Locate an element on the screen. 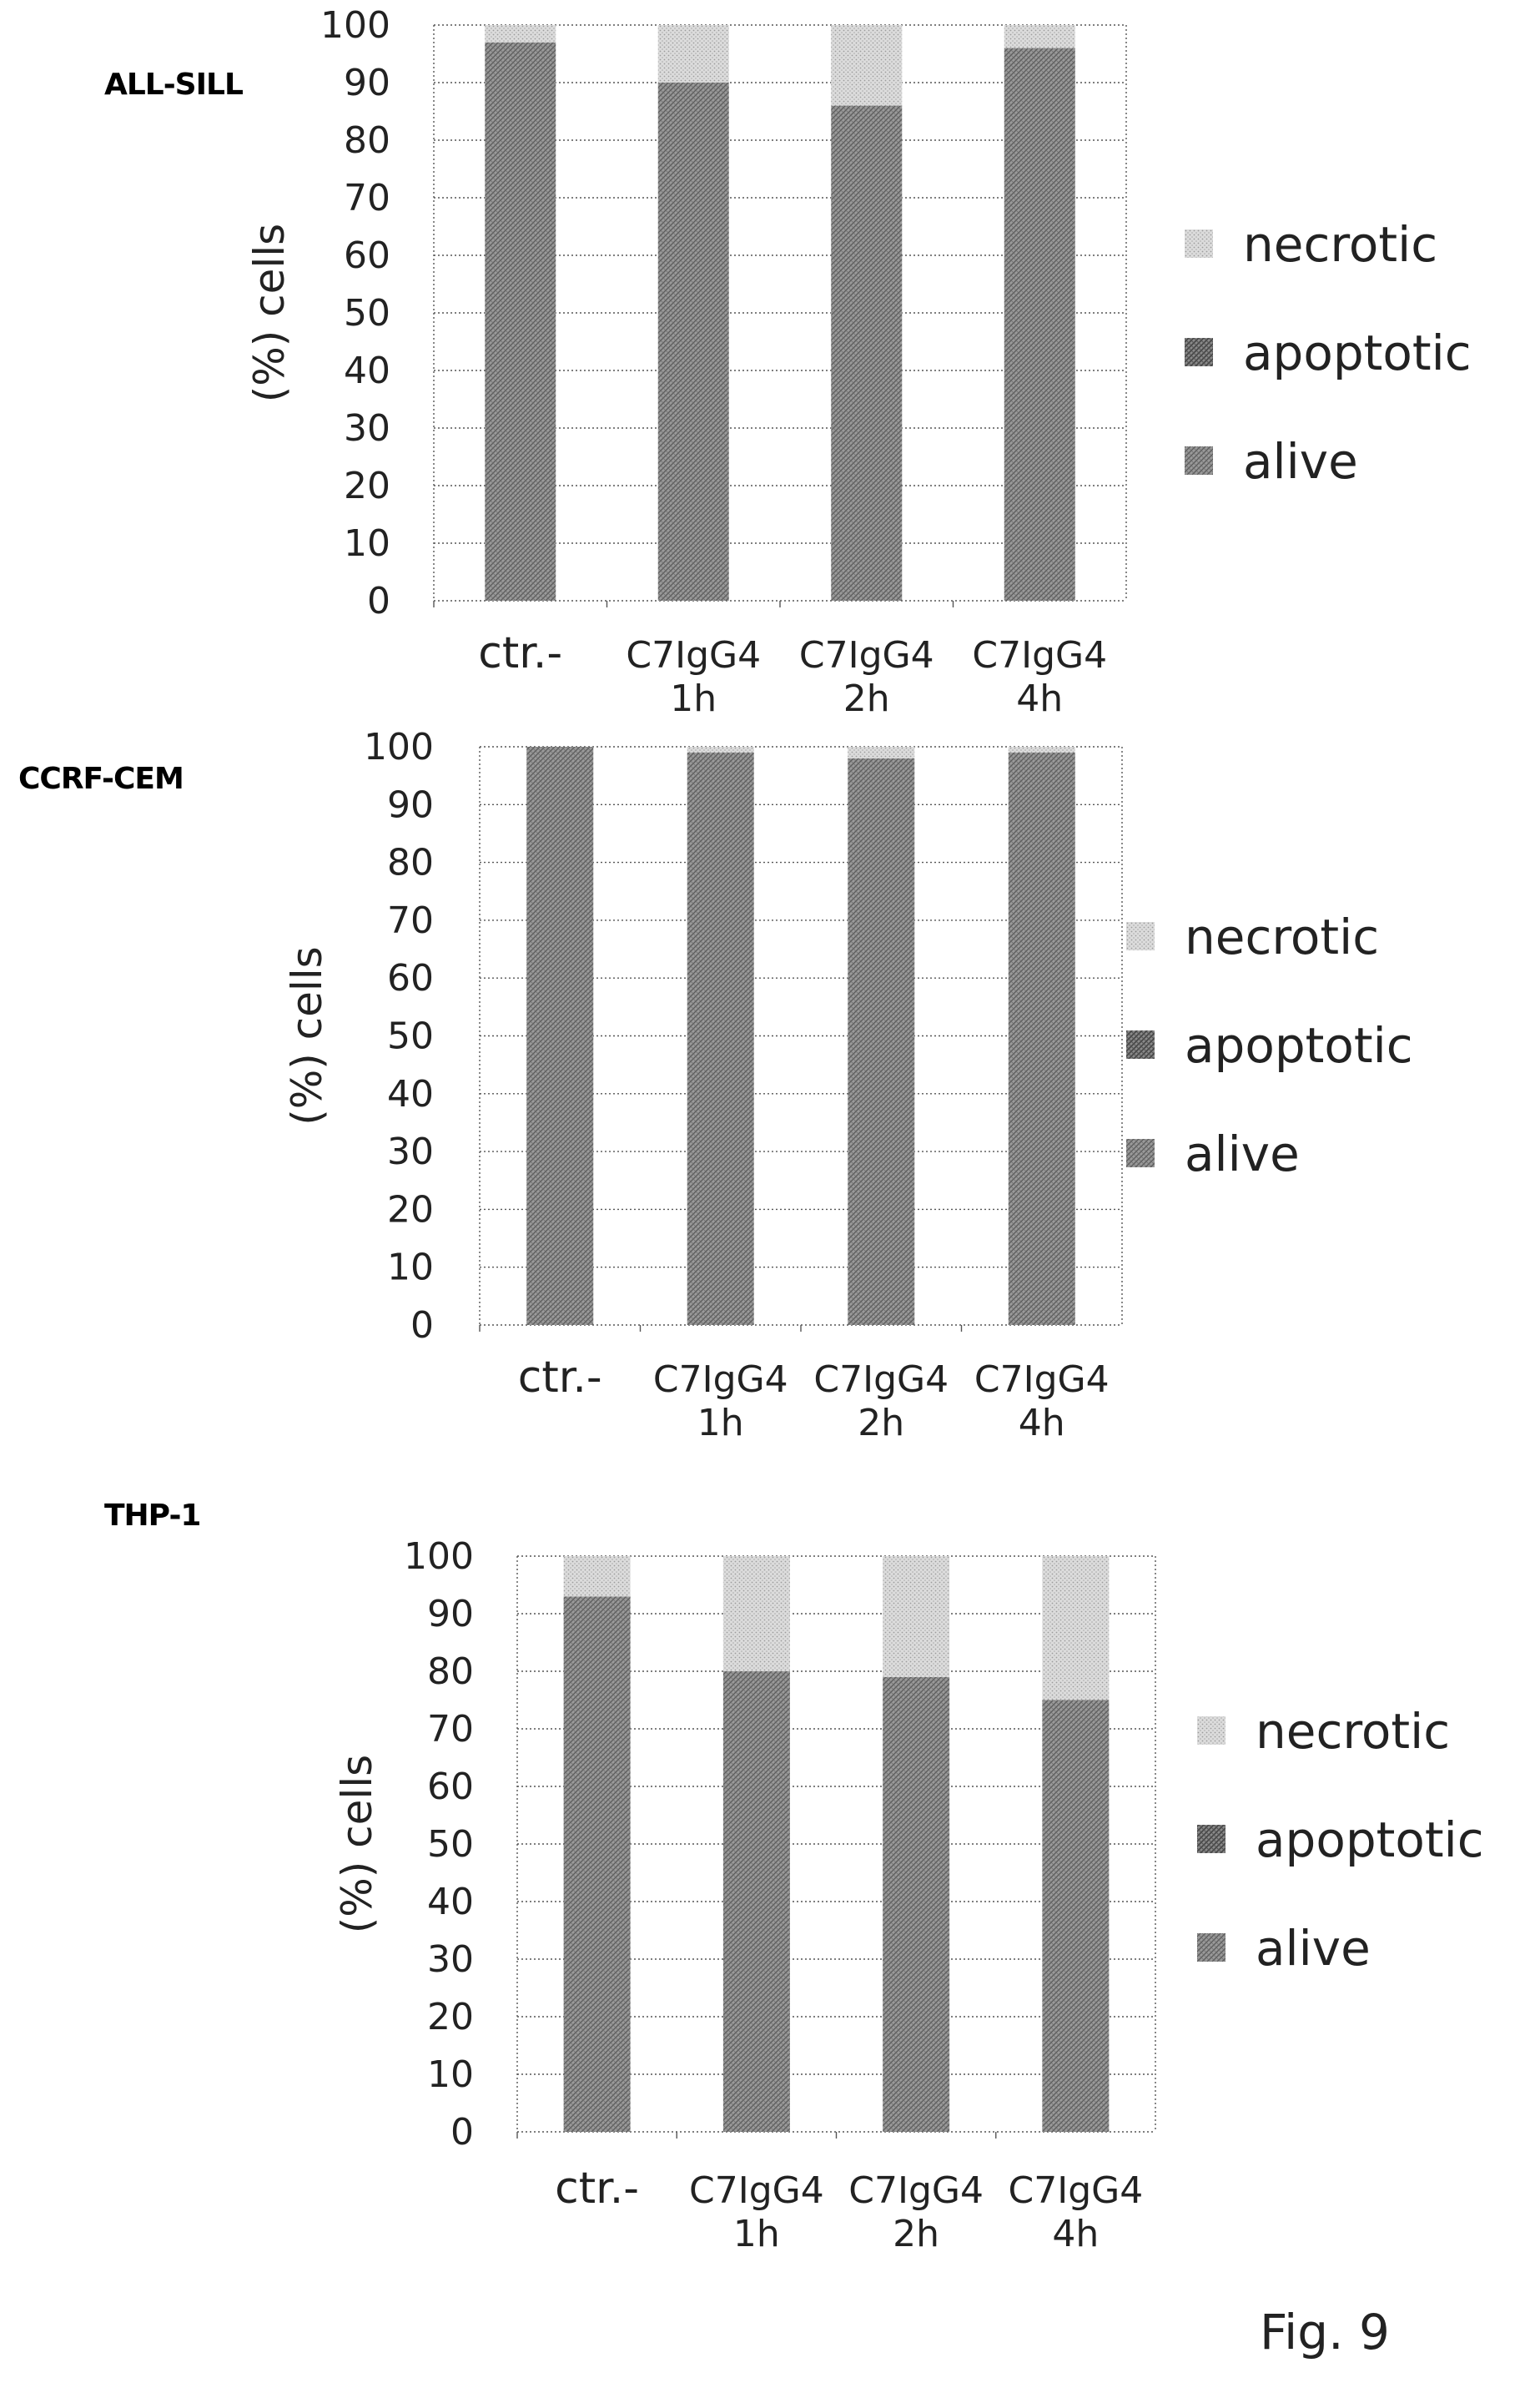 Image resolution: width=1540 pixels, height=2393 pixels. panel-title-all-sill: ALL-SILL is located at coordinates (173, 85).